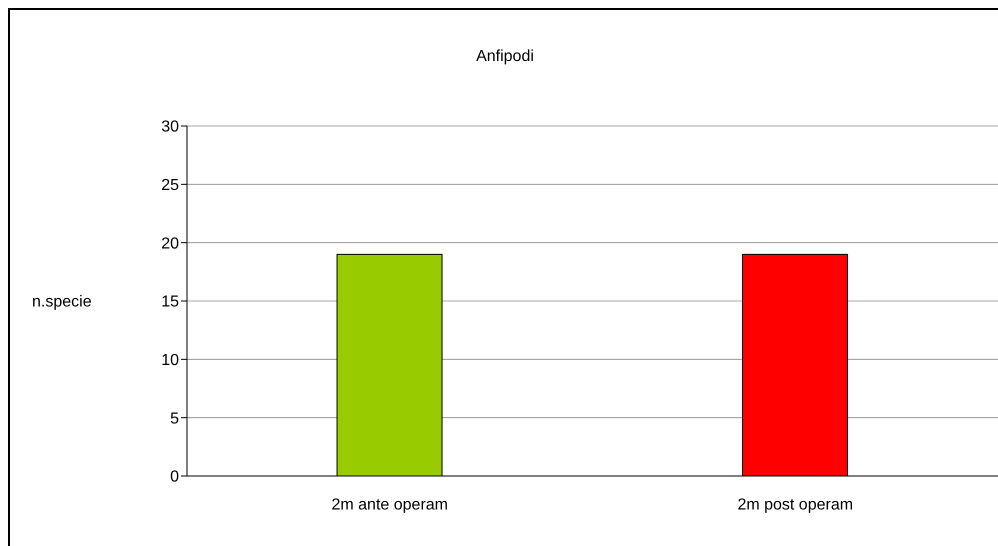 The image size is (998, 546). What do you see at coordinates (170, 185) in the screenshot?
I see `y-tick-label: 25` at bounding box center [170, 185].